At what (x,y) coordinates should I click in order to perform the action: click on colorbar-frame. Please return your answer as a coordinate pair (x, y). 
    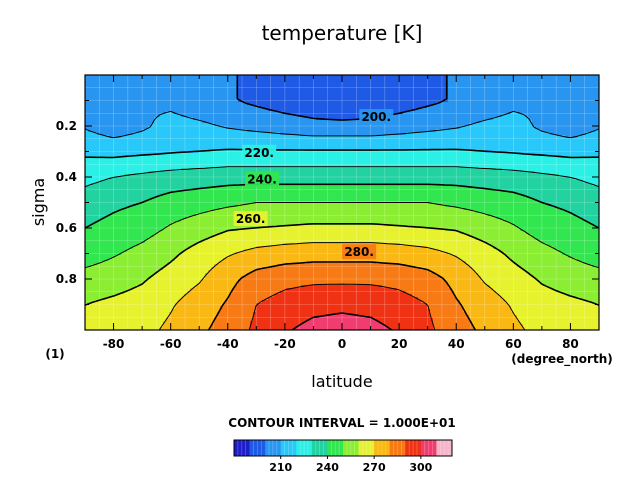
    Looking at the image, I should click on (343, 448).